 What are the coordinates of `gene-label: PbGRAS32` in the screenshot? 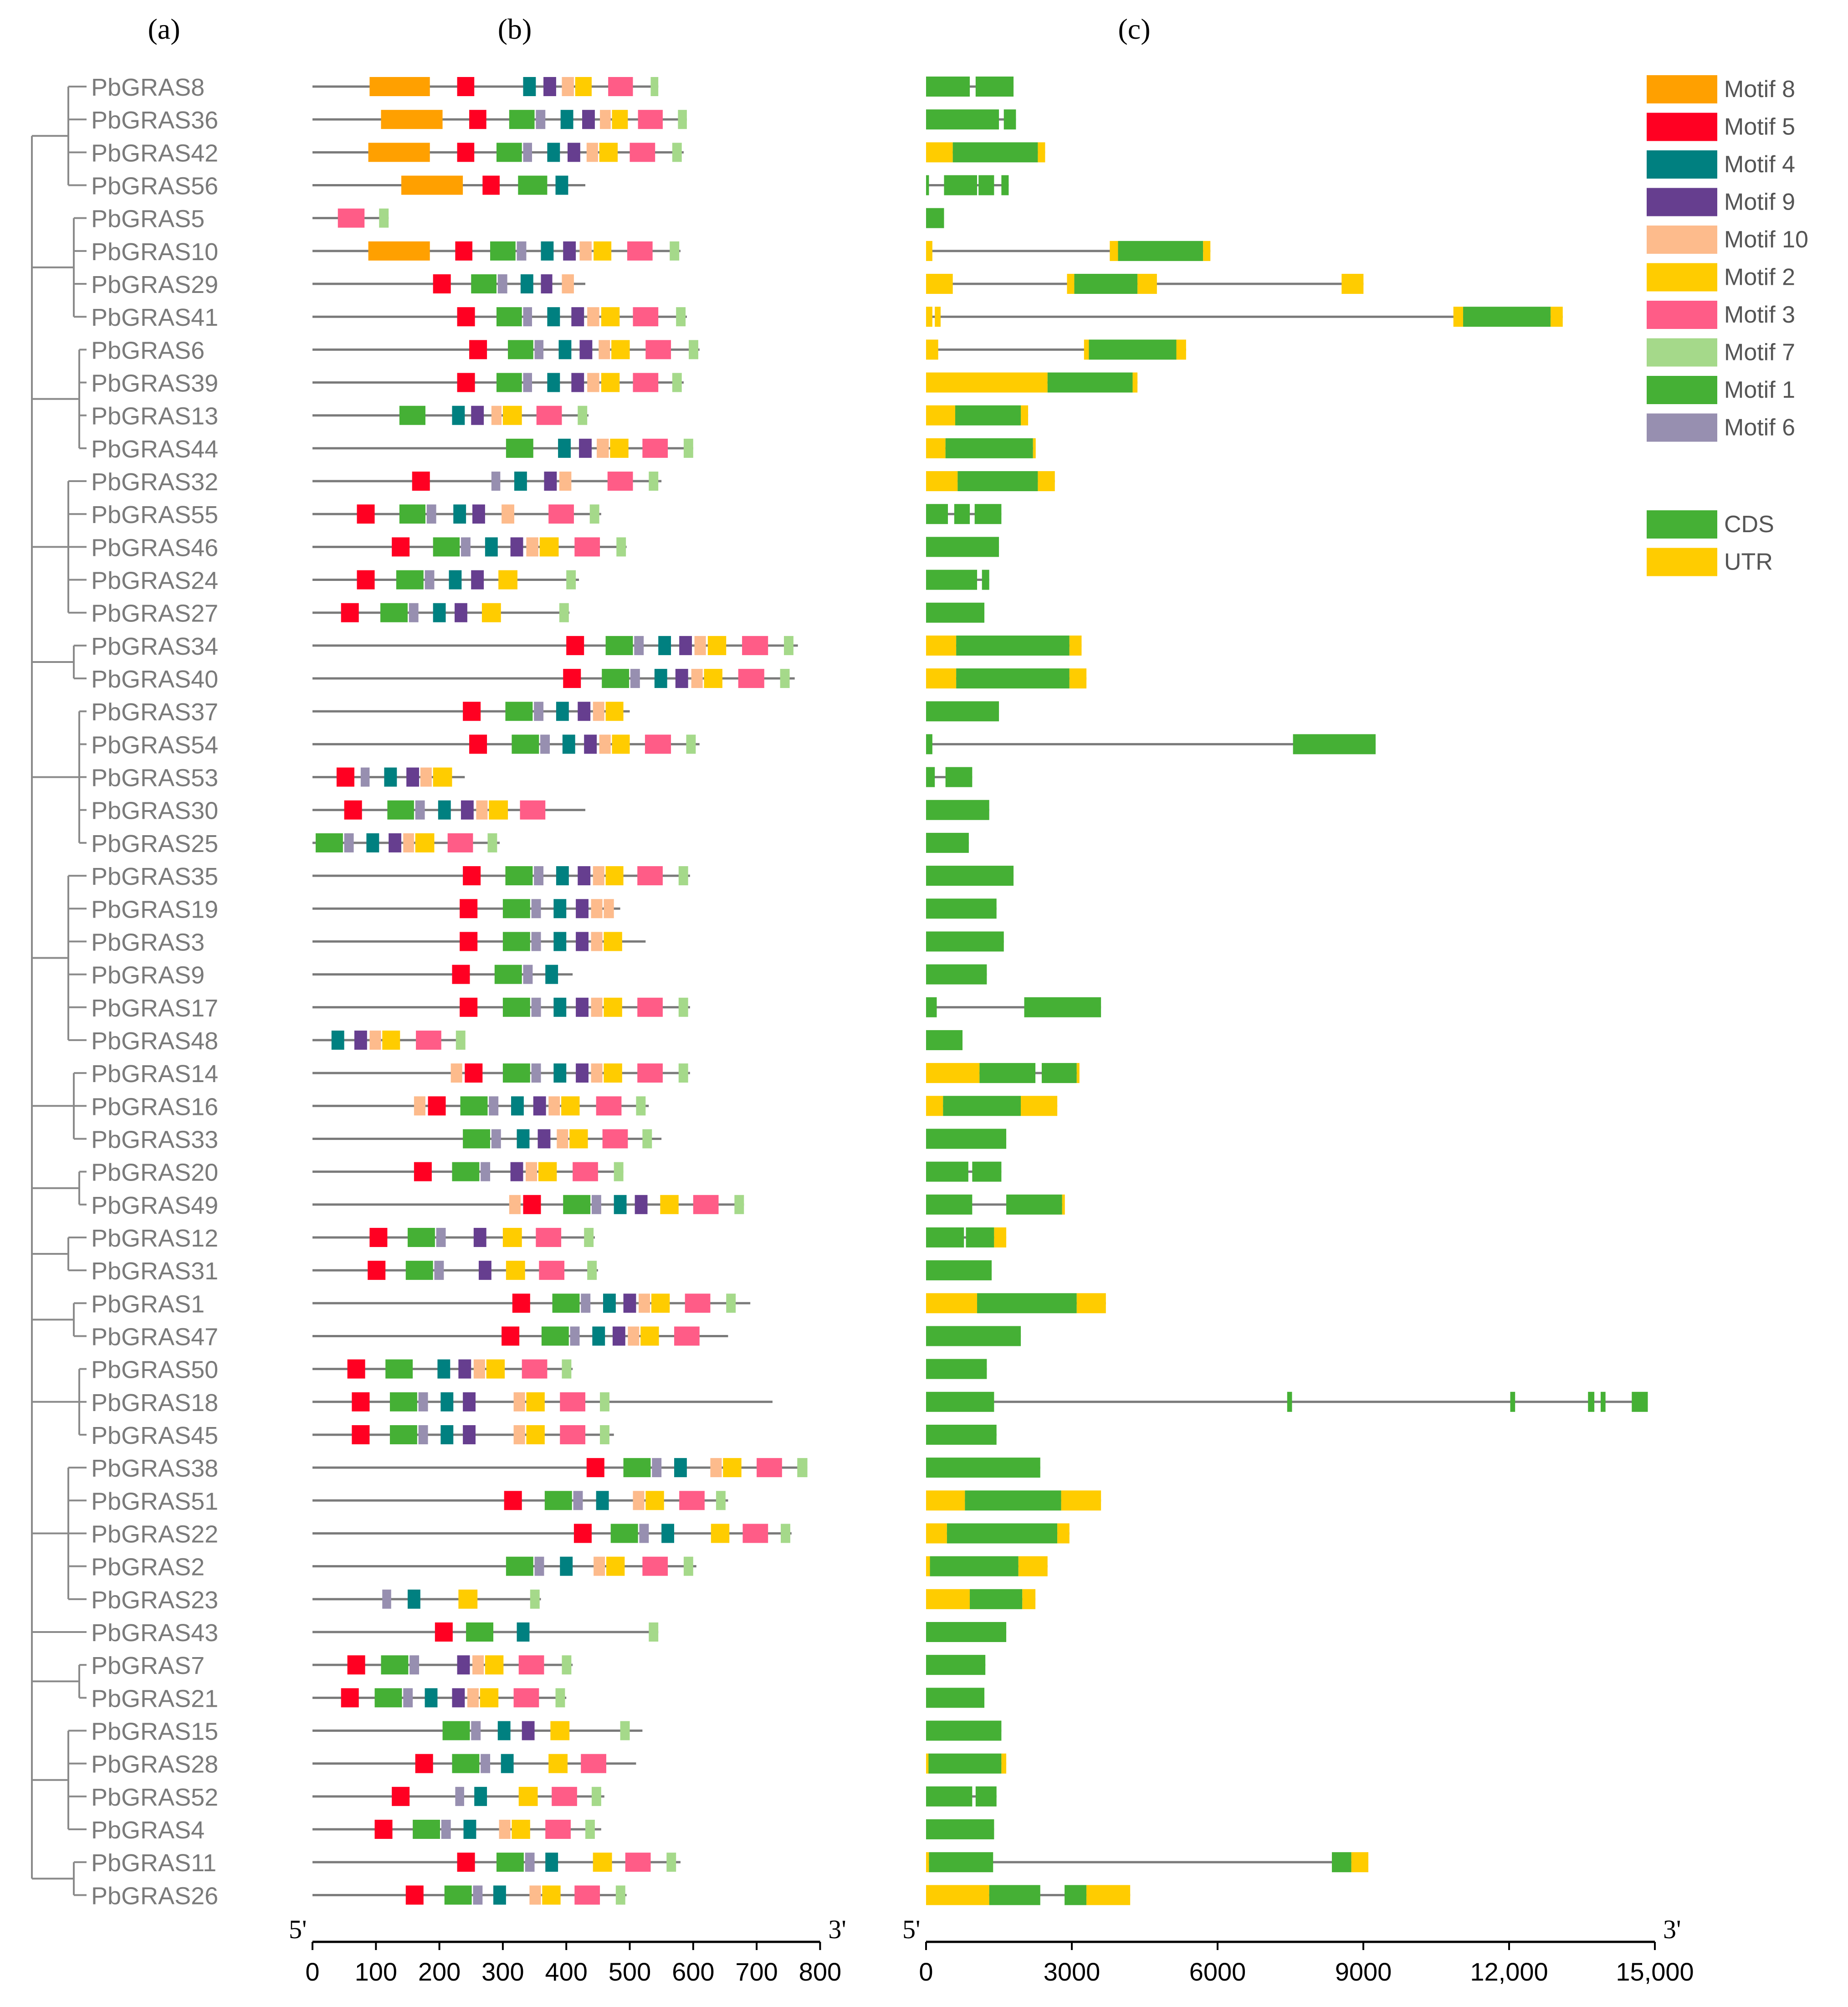 It's located at (154, 482).